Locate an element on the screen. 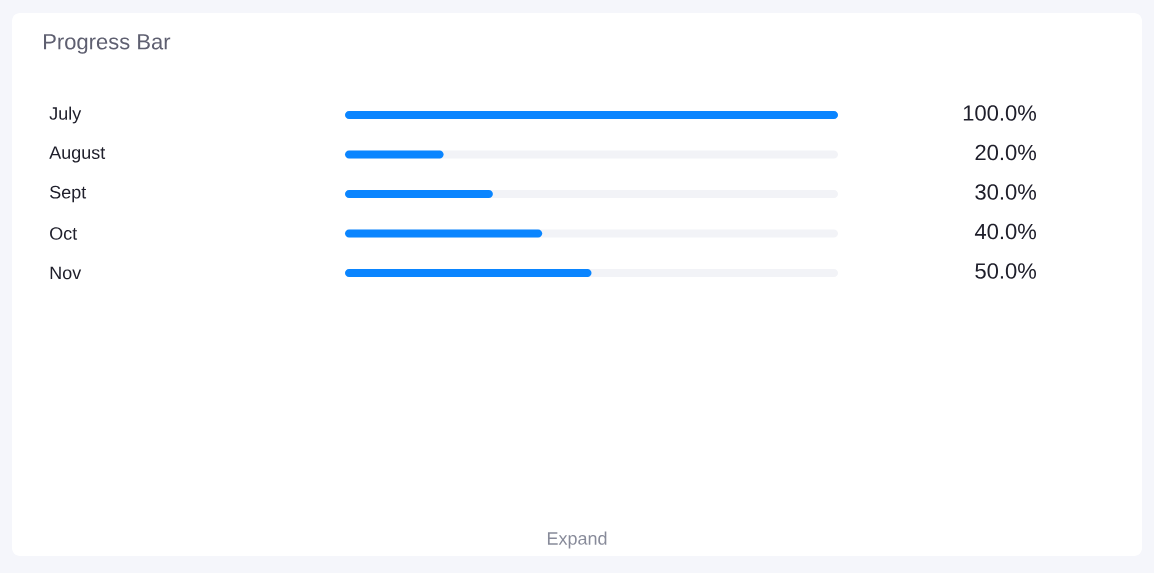 The image size is (1154, 573). data-label: 40.0% is located at coordinates (1005, 231).